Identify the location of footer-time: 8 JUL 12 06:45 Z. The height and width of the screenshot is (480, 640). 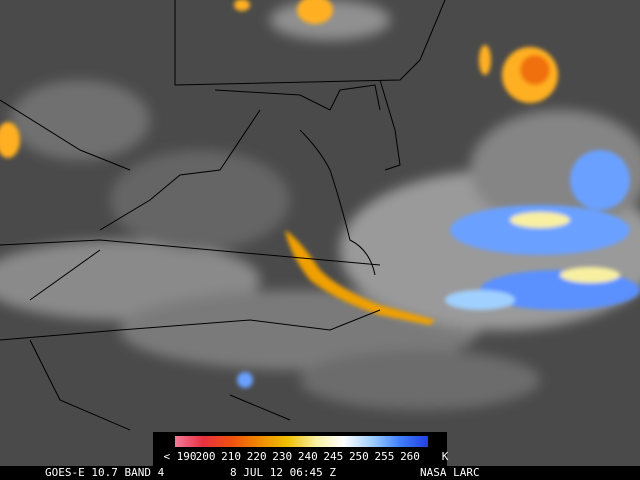
(283, 472).